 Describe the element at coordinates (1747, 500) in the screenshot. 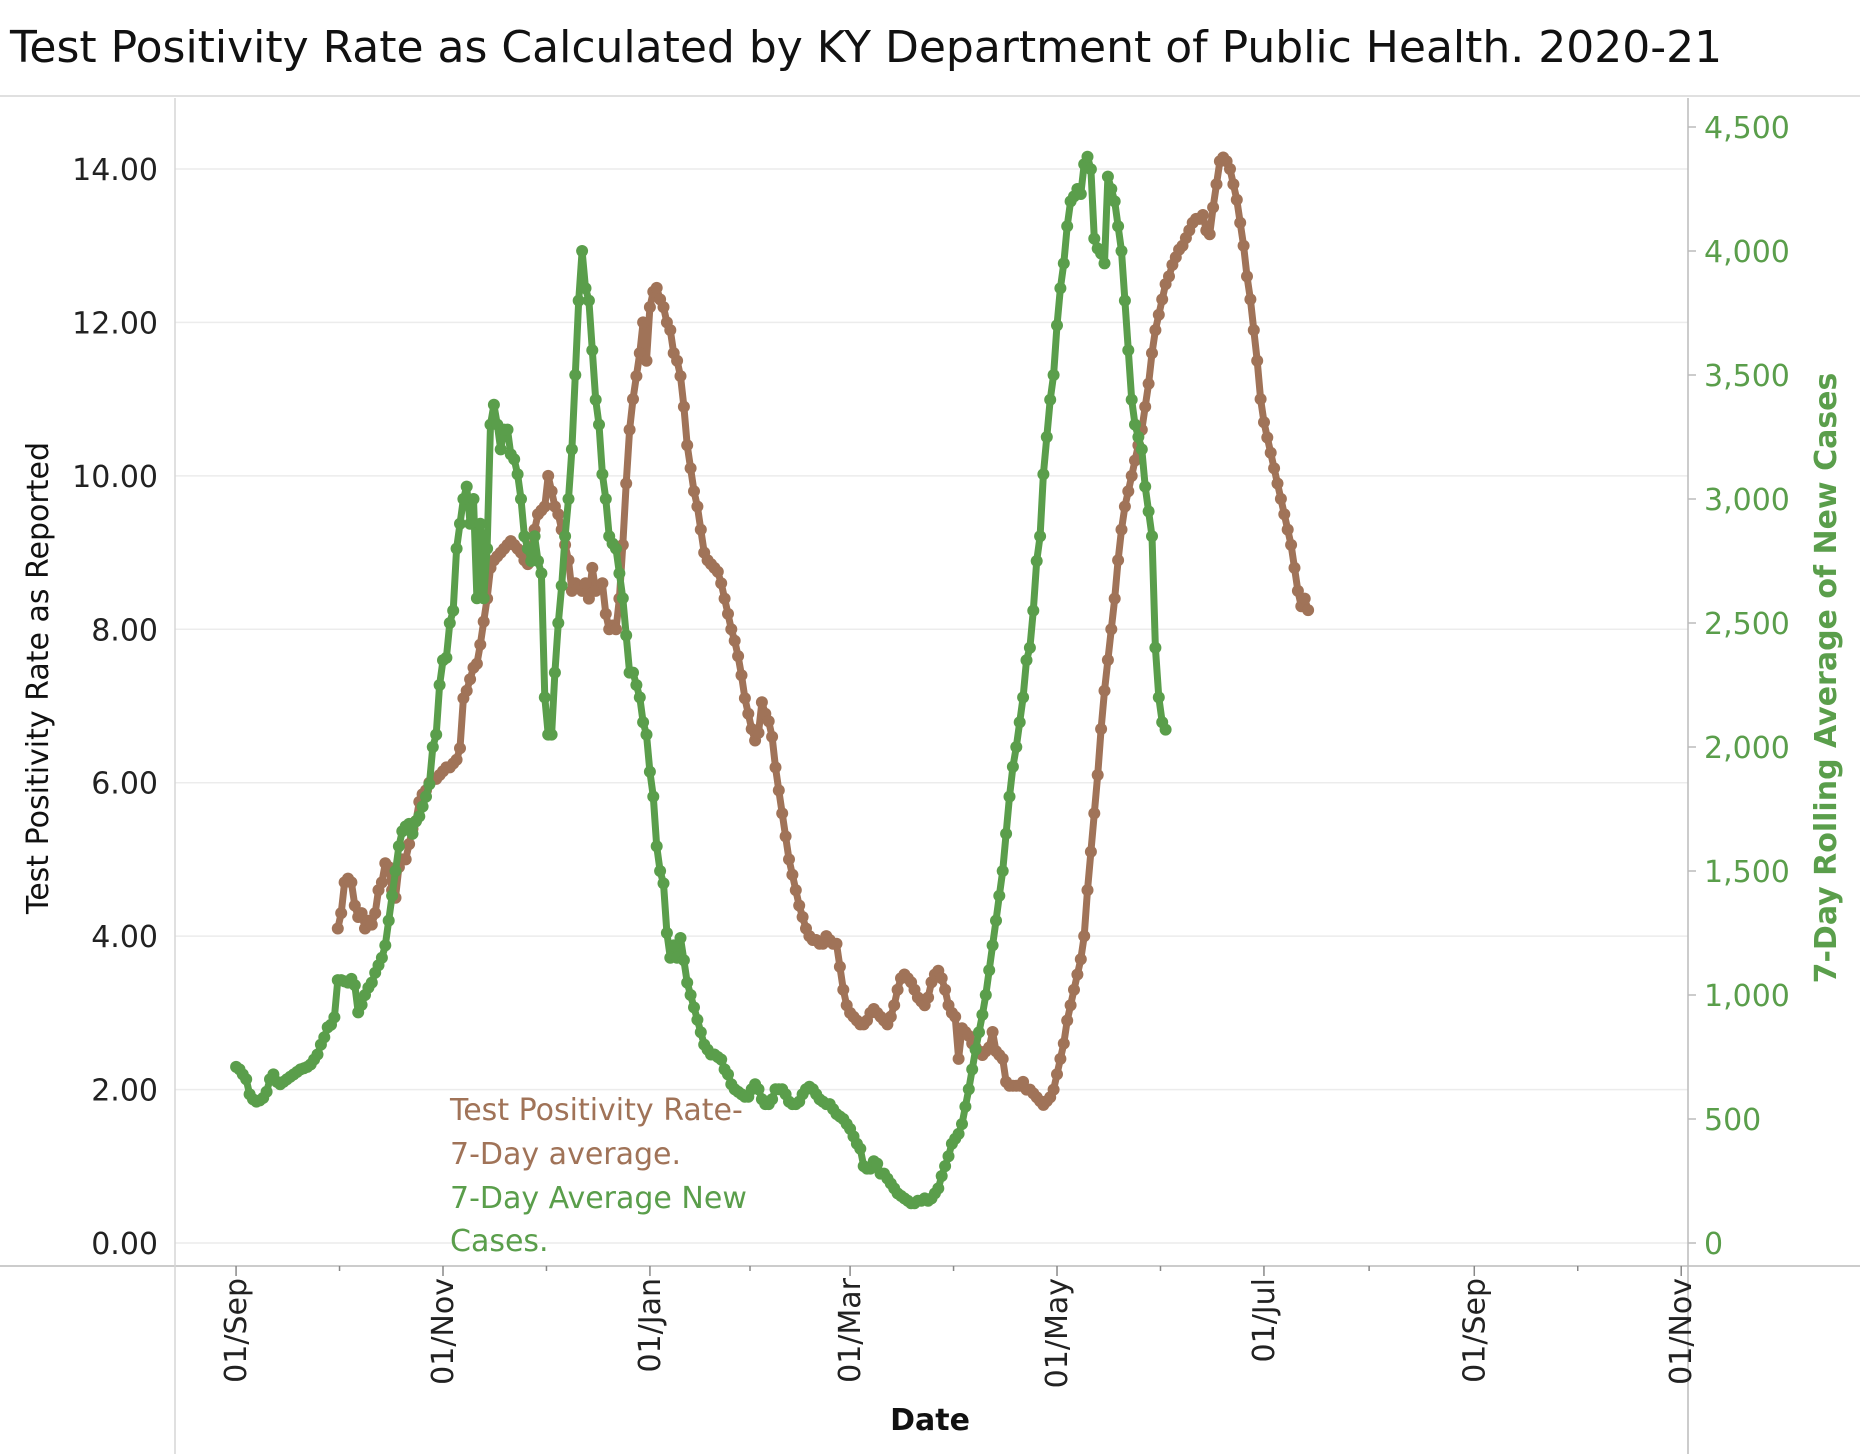

I see `y2-tick-label-6: 3,000` at that location.